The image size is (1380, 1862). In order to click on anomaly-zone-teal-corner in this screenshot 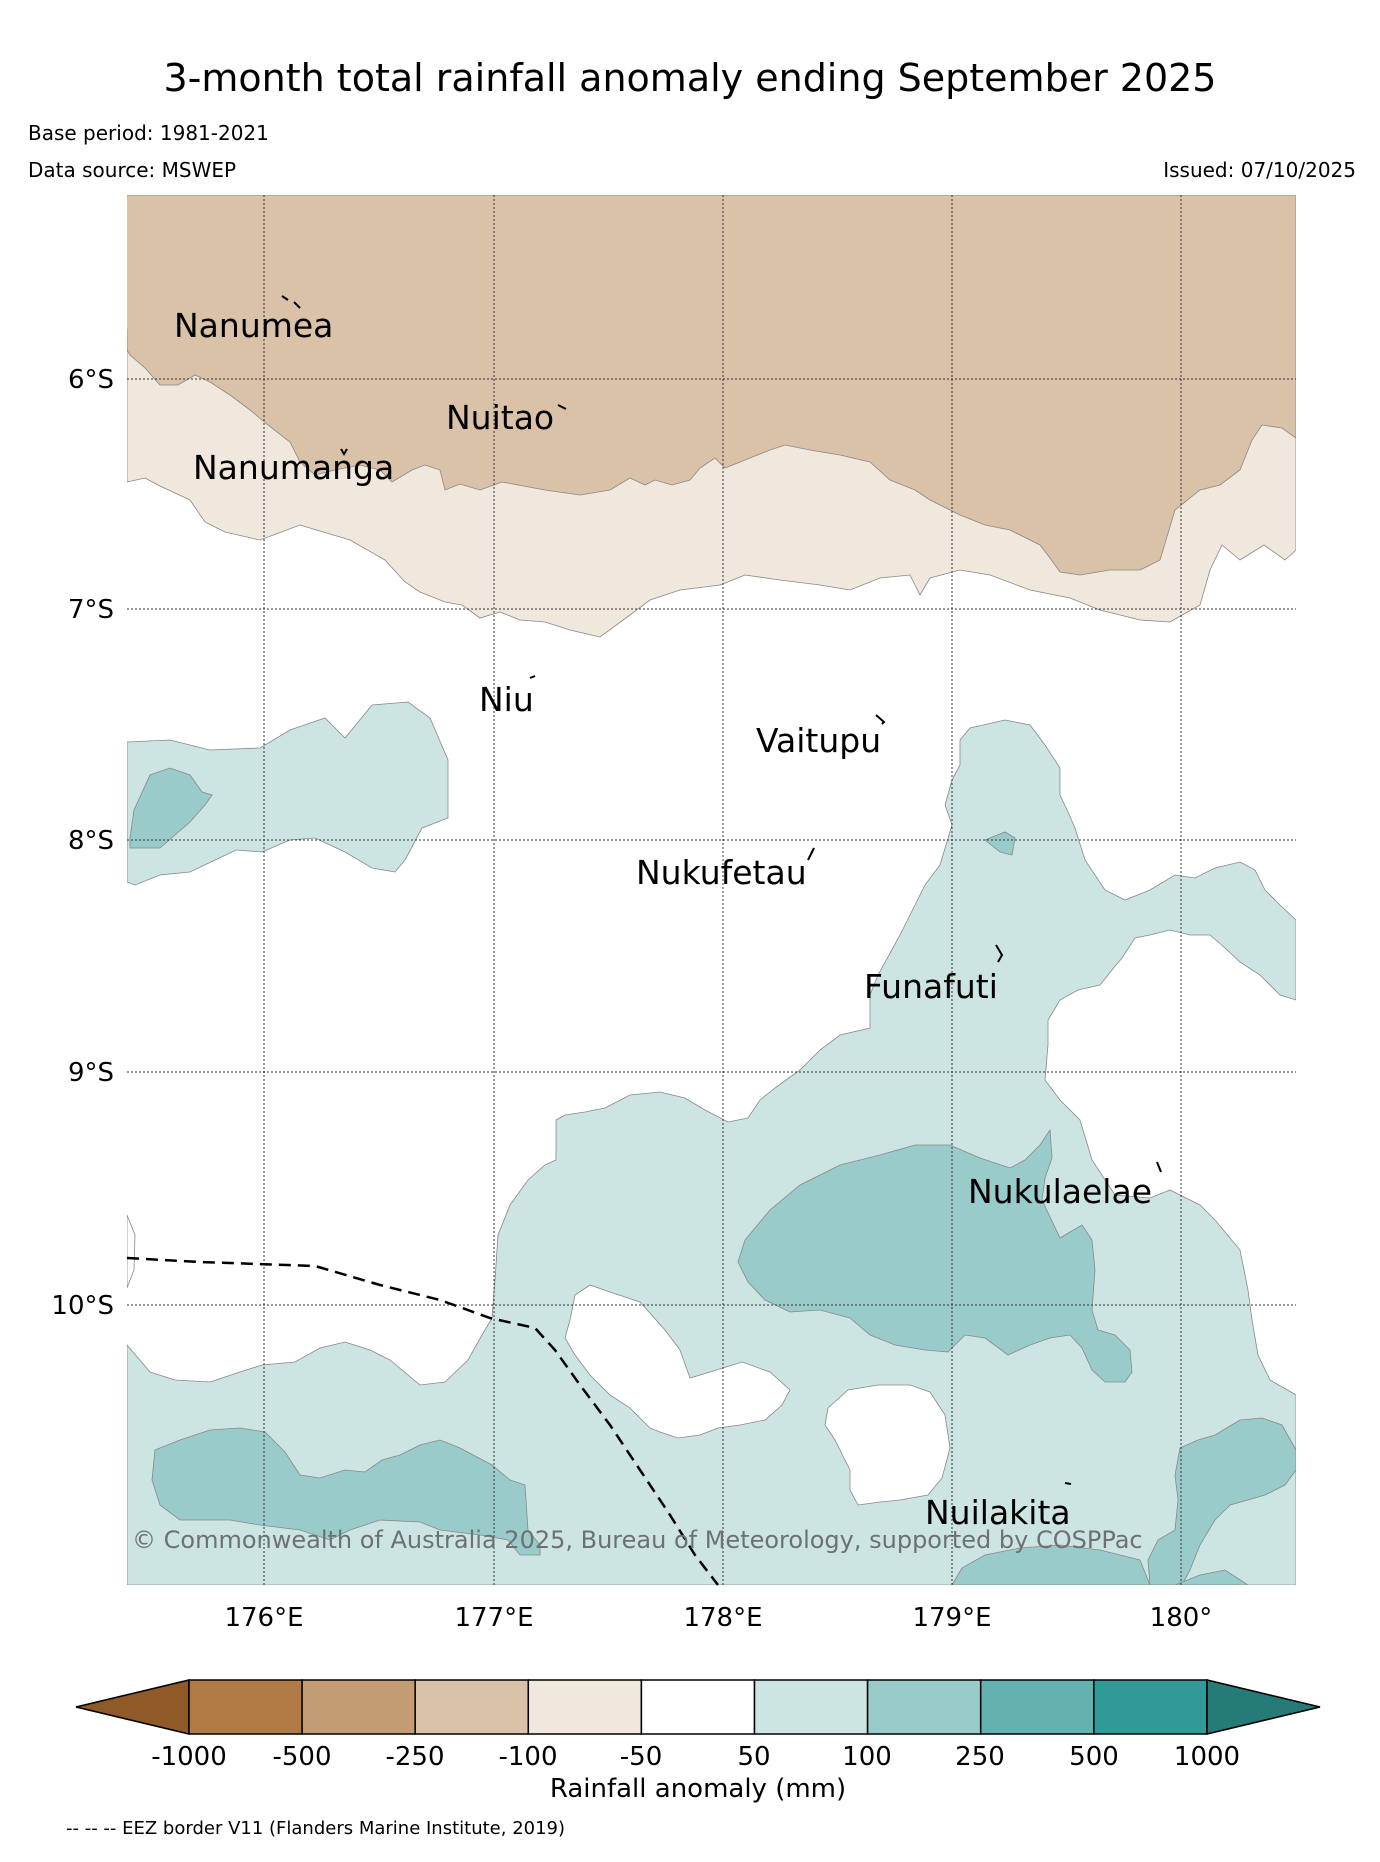, I will do `click(1211, 1577)`.